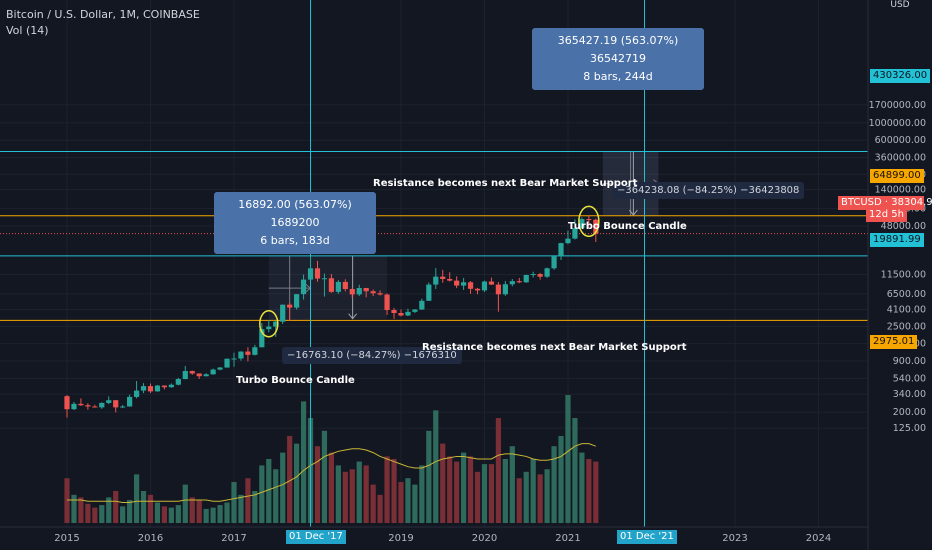 Image resolution: width=932 pixels, height=550 pixels. I want to click on volume-ma-polyline, so click(331, 473).